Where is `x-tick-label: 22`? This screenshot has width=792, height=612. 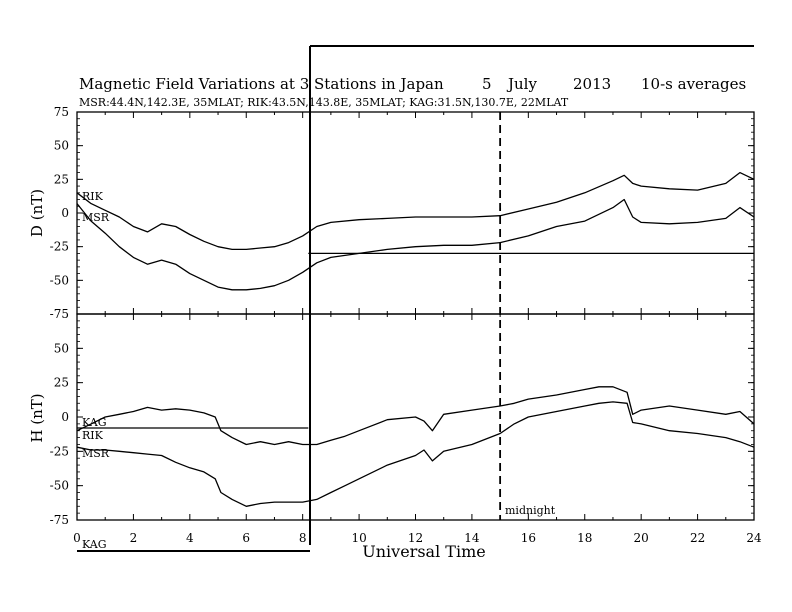
x-tick-label: 22 is located at coordinates (697, 538).